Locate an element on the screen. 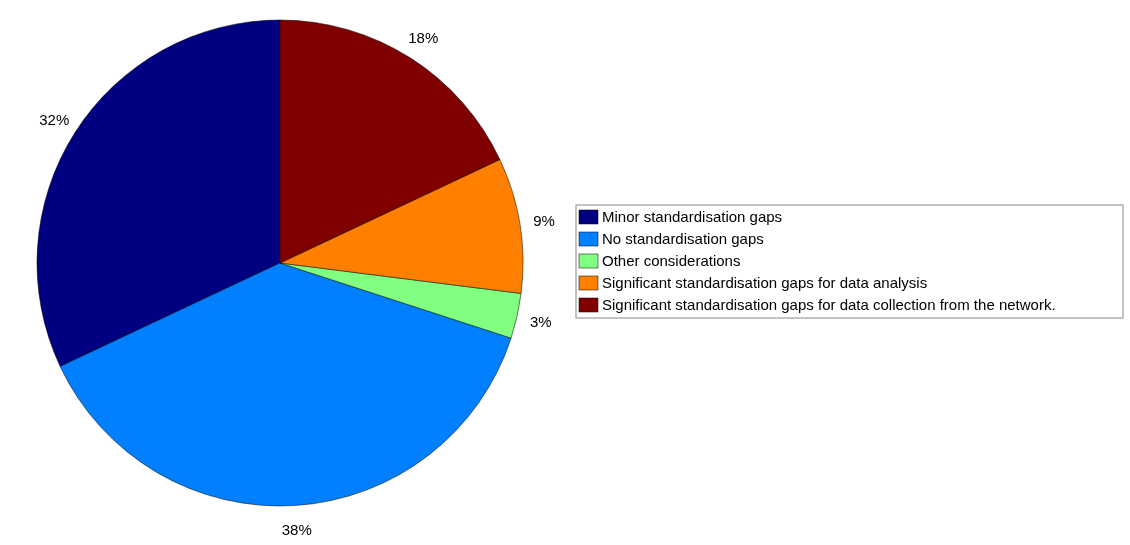 The image size is (1130, 545). data-label: 32% is located at coordinates (54, 120).